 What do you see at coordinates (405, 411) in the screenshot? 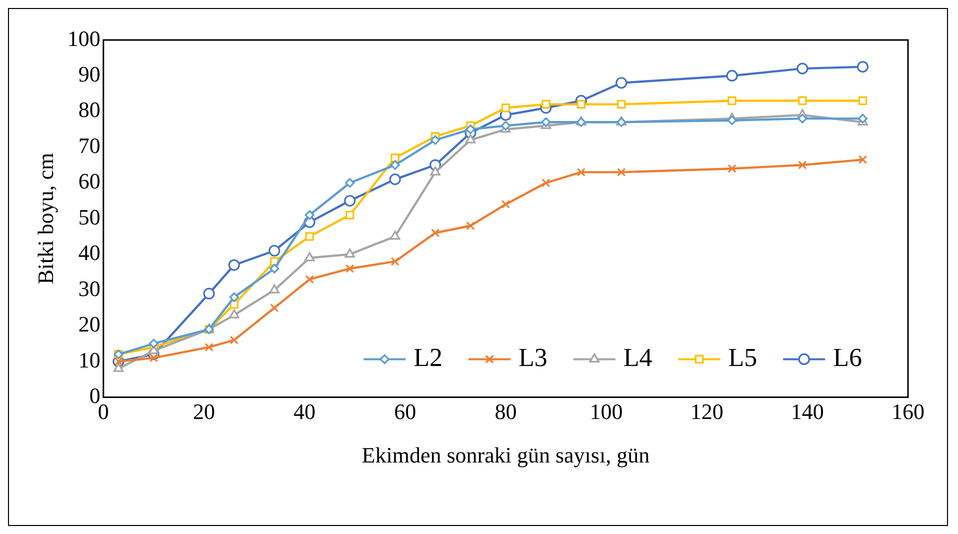
I see `x-tick-label: 60` at bounding box center [405, 411].